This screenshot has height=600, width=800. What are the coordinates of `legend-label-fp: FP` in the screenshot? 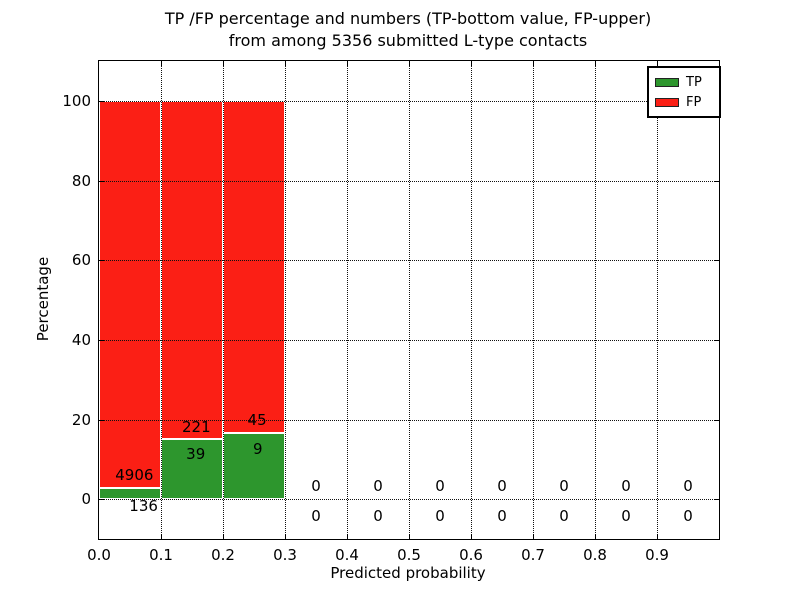 It's located at (694, 102).